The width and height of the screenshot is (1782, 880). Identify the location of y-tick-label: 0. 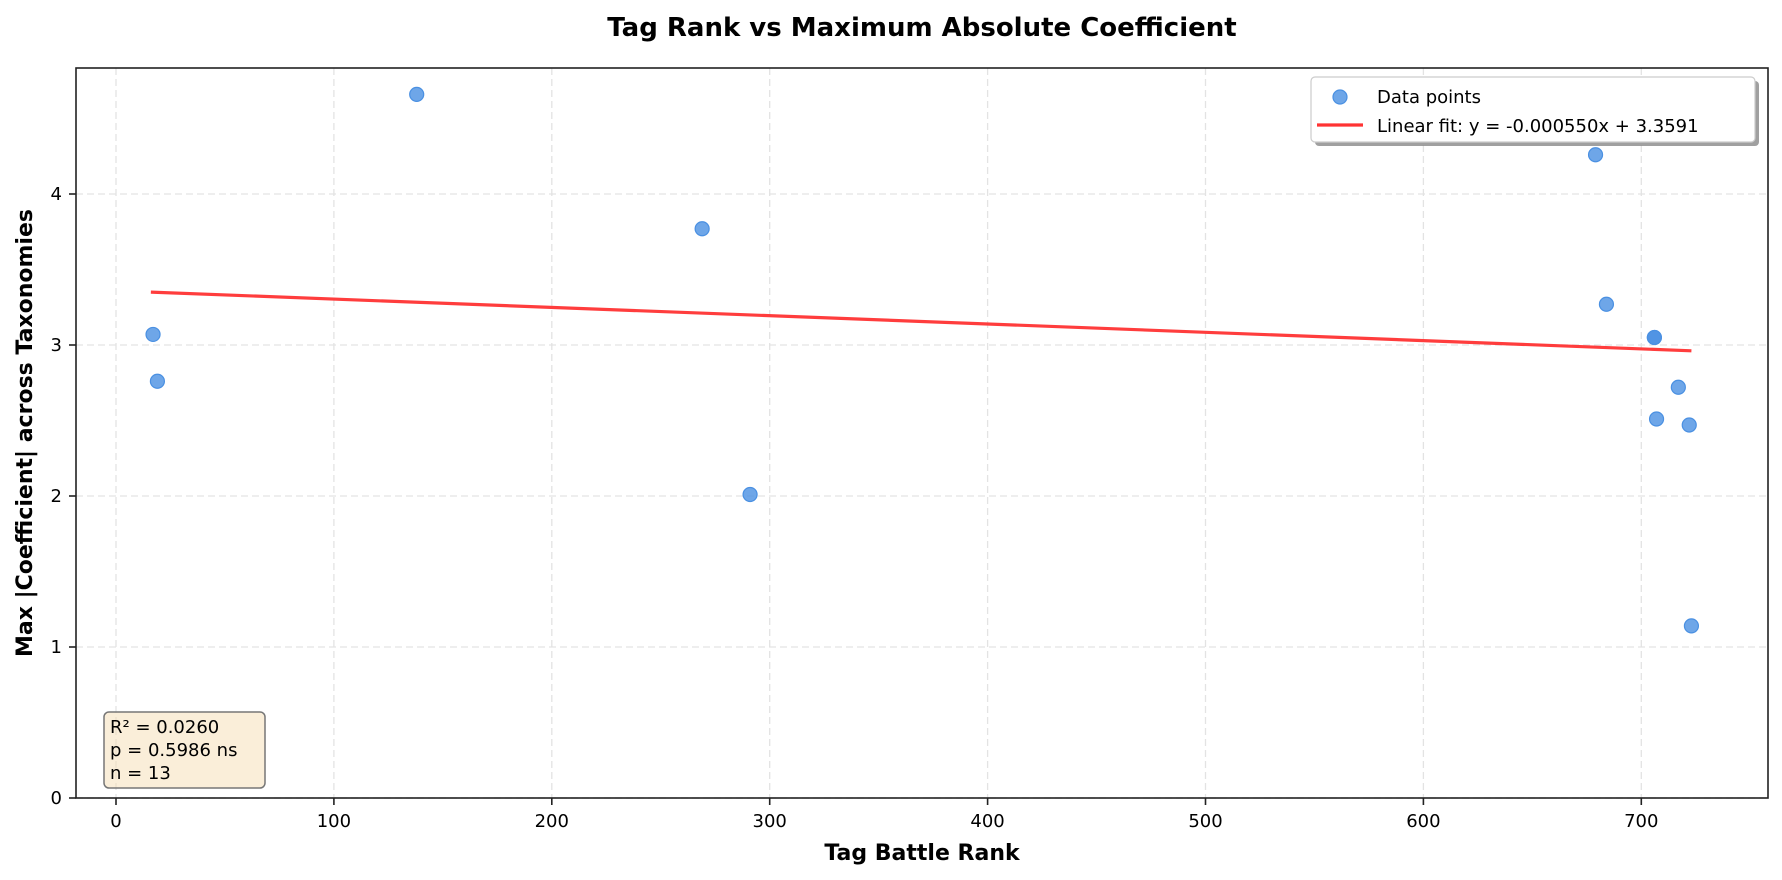
(56, 798).